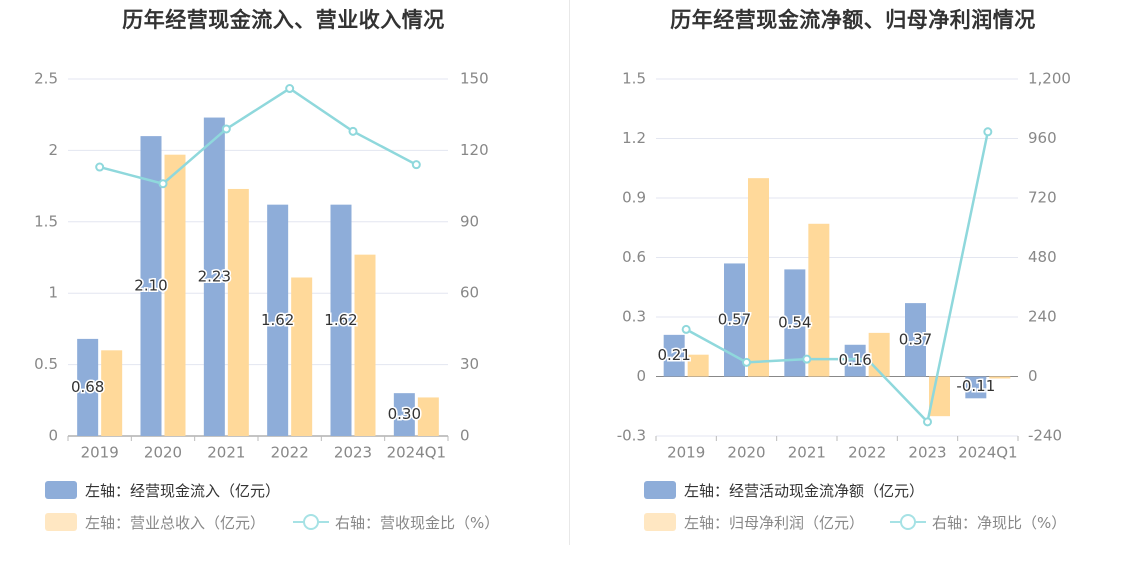  What do you see at coordinates (999, 522) in the screenshot?
I see `legend-label: 右轴：净现比（%）` at bounding box center [999, 522].